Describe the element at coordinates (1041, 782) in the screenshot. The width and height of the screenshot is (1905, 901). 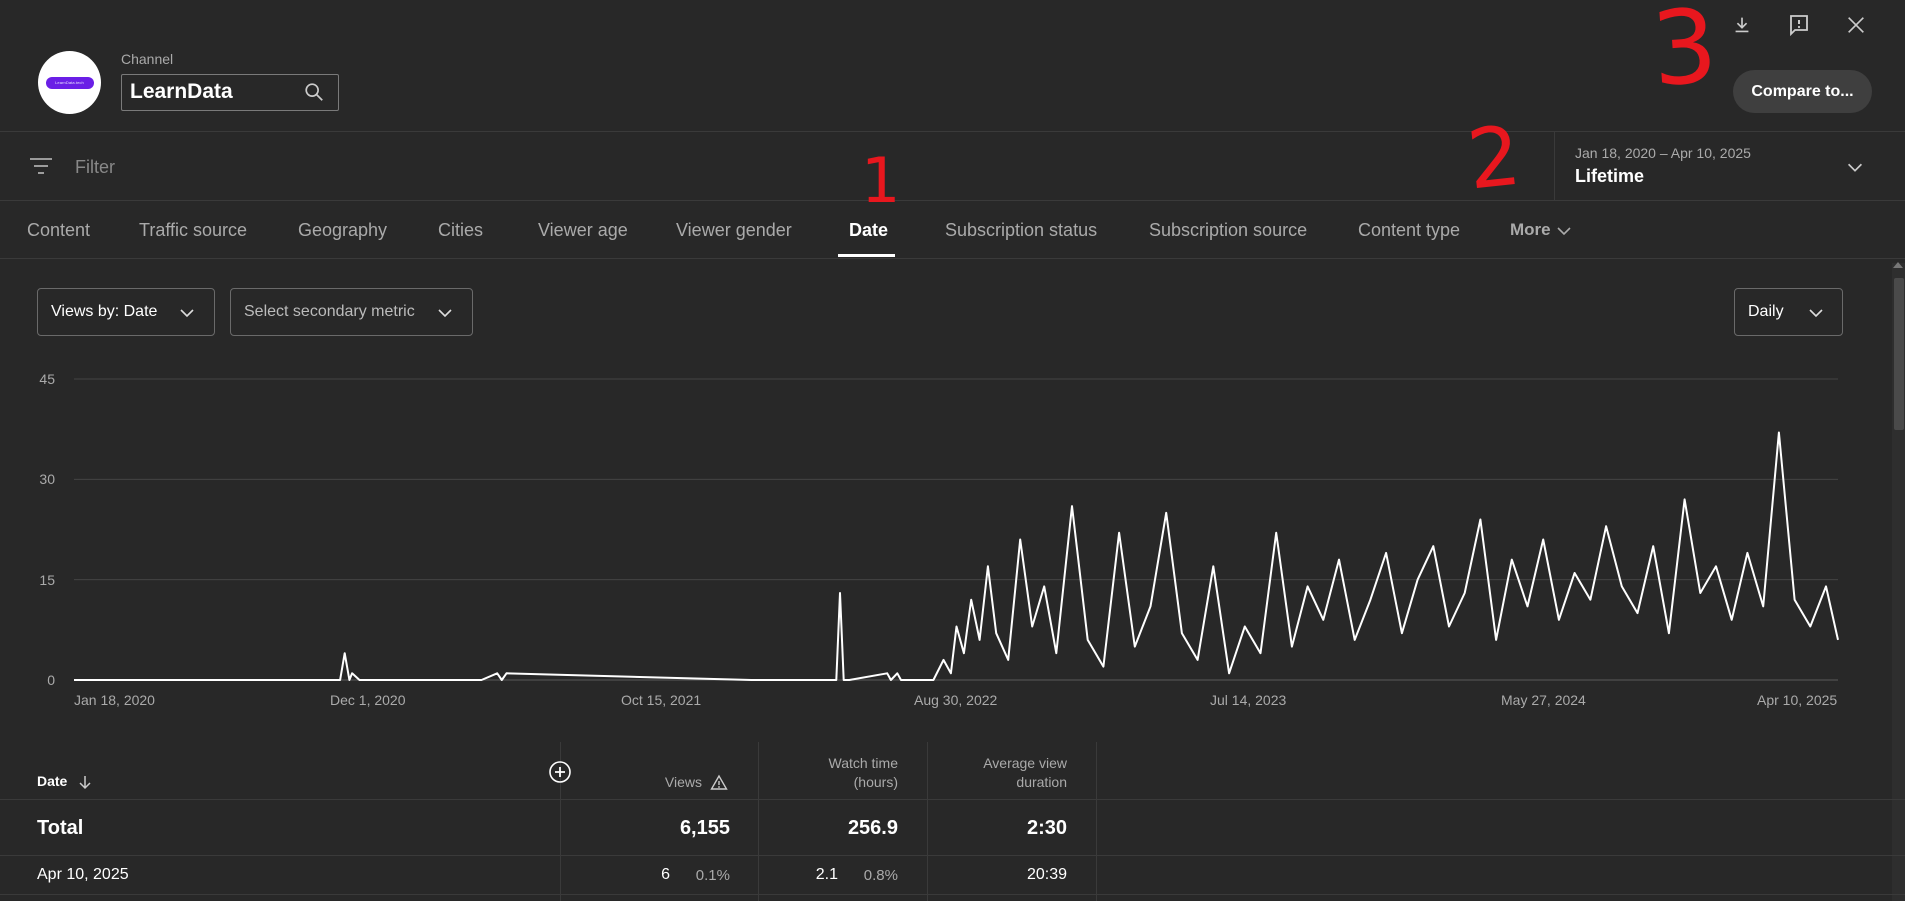
I see `header-line: duration` at that location.